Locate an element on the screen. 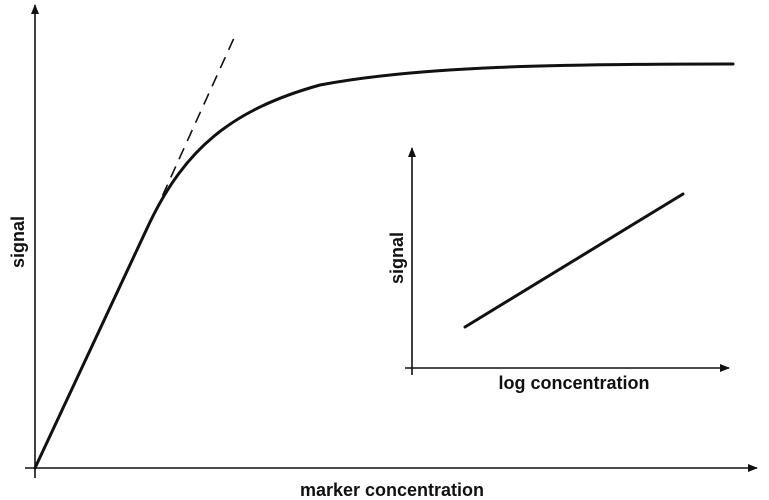 The height and width of the screenshot is (500, 769). tangent-line is located at coordinates (190, 135).